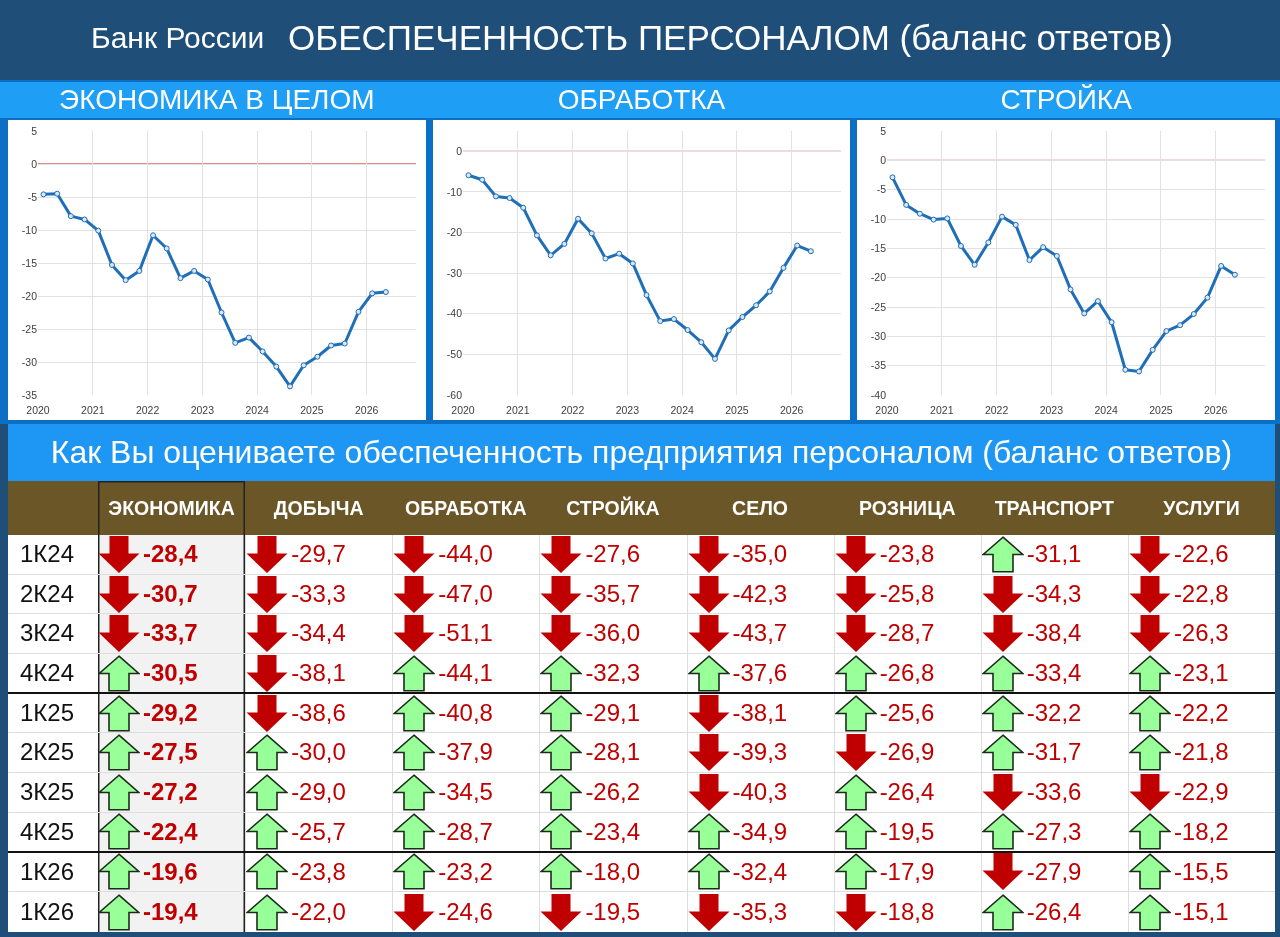 Image resolution: width=1280 pixels, height=937 pixels. What do you see at coordinates (1216, 409) in the screenshot?
I see `x-tick-label: 2026` at bounding box center [1216, 409].